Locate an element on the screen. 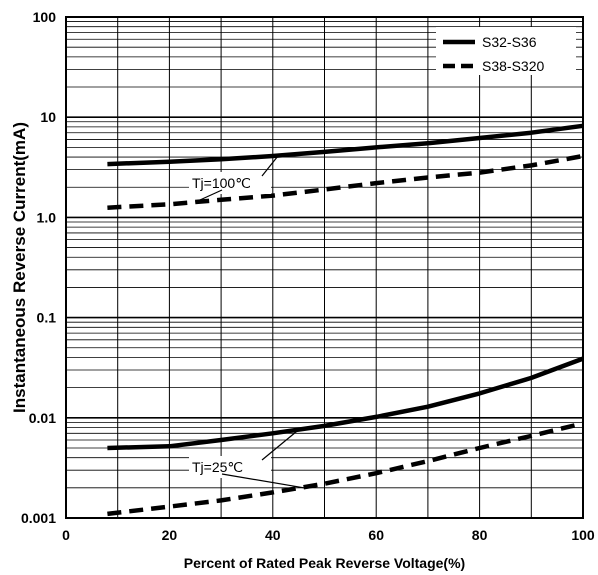  x-tick-labels: 0 20 40 60 80 100 is located at coordinates (328, 535).